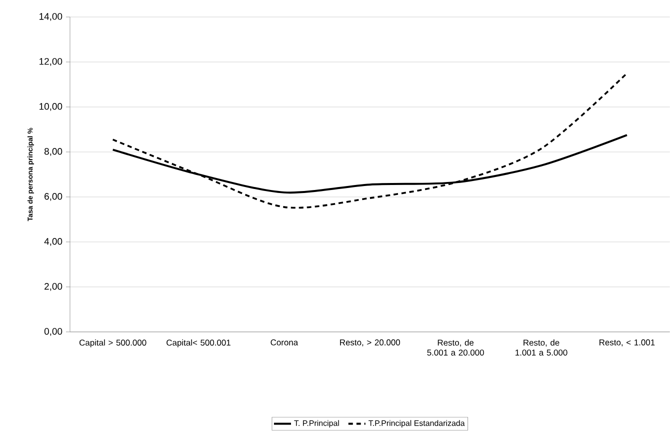  Describe the element at coordinates (198, 344) in the screenshot. I see `x-tick-label: Capital< 500.001` at that location.